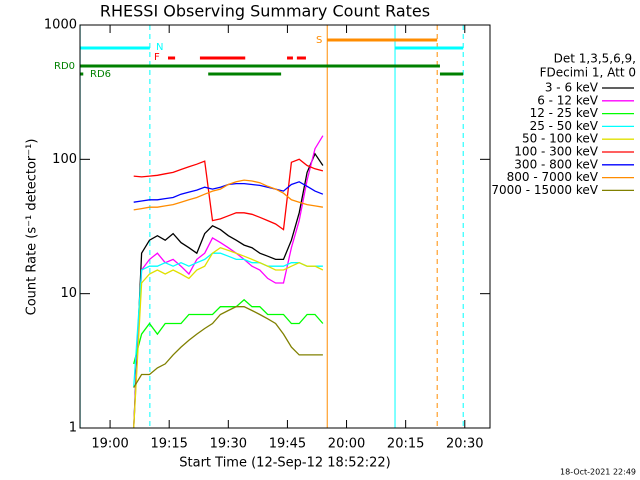 This screenshot has height=480, width=640. I want to click on y-axis-label: Count Rate (s⁻¹ detector⁻¹), so click(32, 227).